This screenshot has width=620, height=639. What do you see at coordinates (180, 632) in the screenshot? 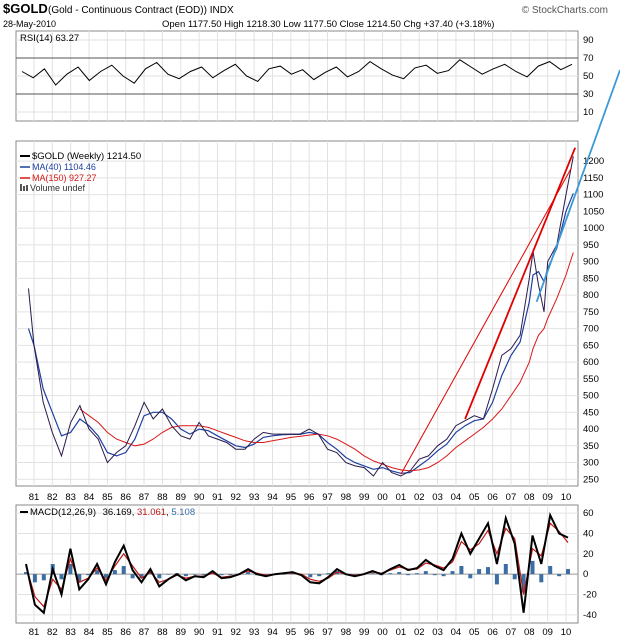
I see `macd-x-tick-label: 89` at bounding box center [180, 632].